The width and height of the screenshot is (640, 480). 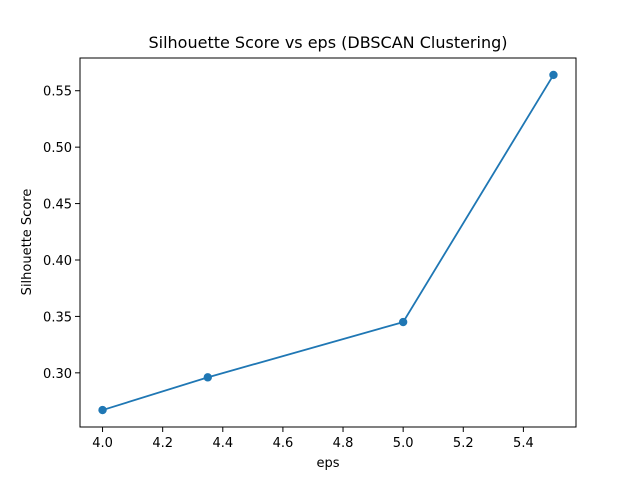 What do you see at coordinates (61, 233) in the screenshot?
I see `y-axis: 0.30 0.35 0.40 0.45 0.50 0.55` at bounding box center [61, 233].